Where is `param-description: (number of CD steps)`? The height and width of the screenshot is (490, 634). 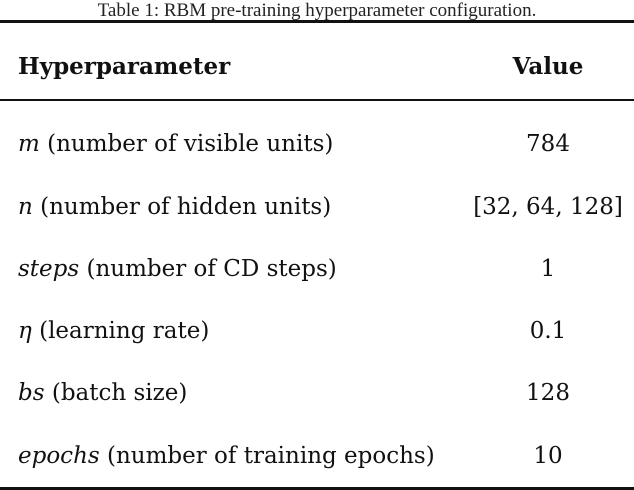 param-description: (number of CD steps) is located at coordinates (211, 269).